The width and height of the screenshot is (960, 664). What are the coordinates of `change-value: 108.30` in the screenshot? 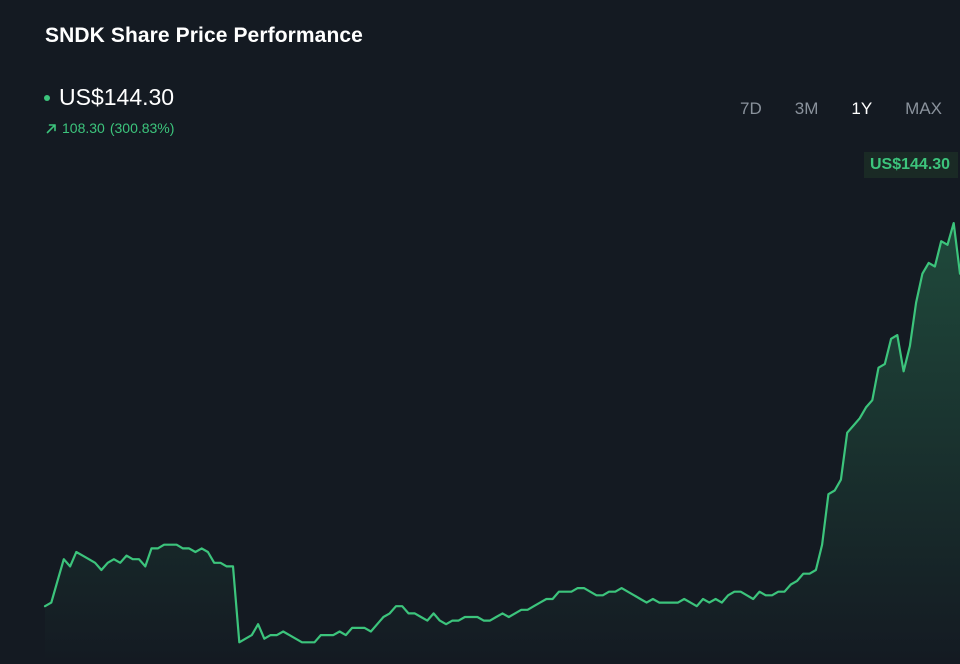 It's located at (83, 128).